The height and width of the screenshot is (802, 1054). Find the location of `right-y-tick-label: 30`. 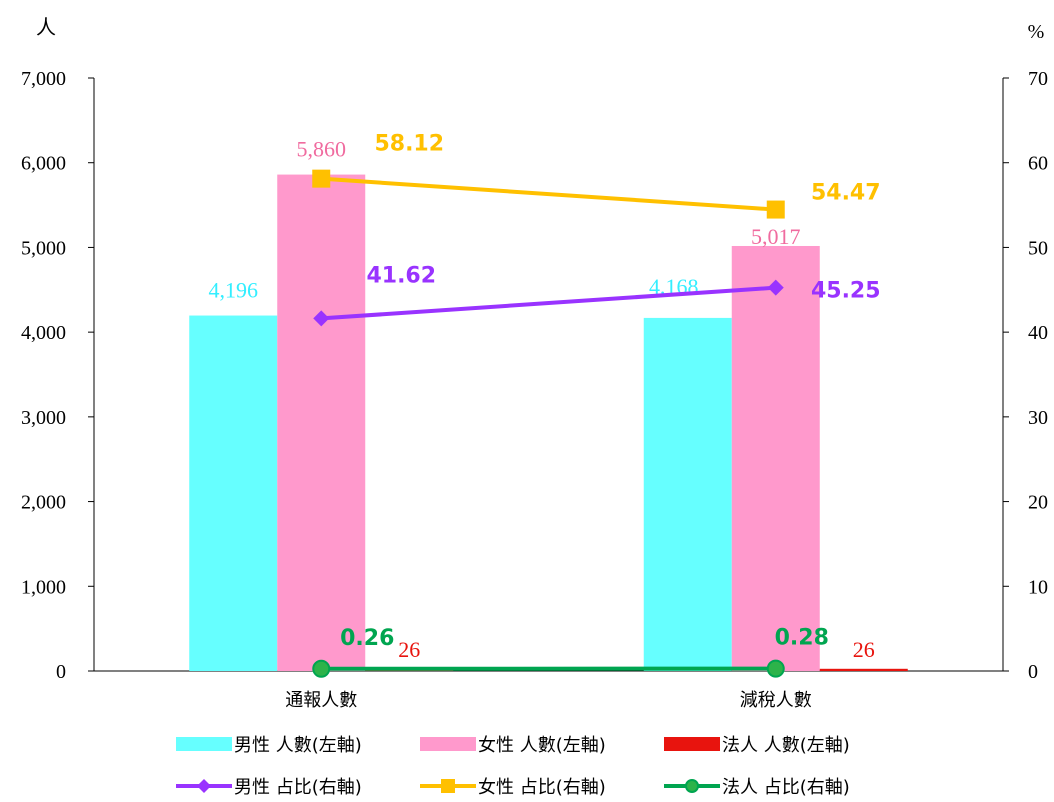

right-y-tick-label: 30 is located at coordinates (1038, 418).